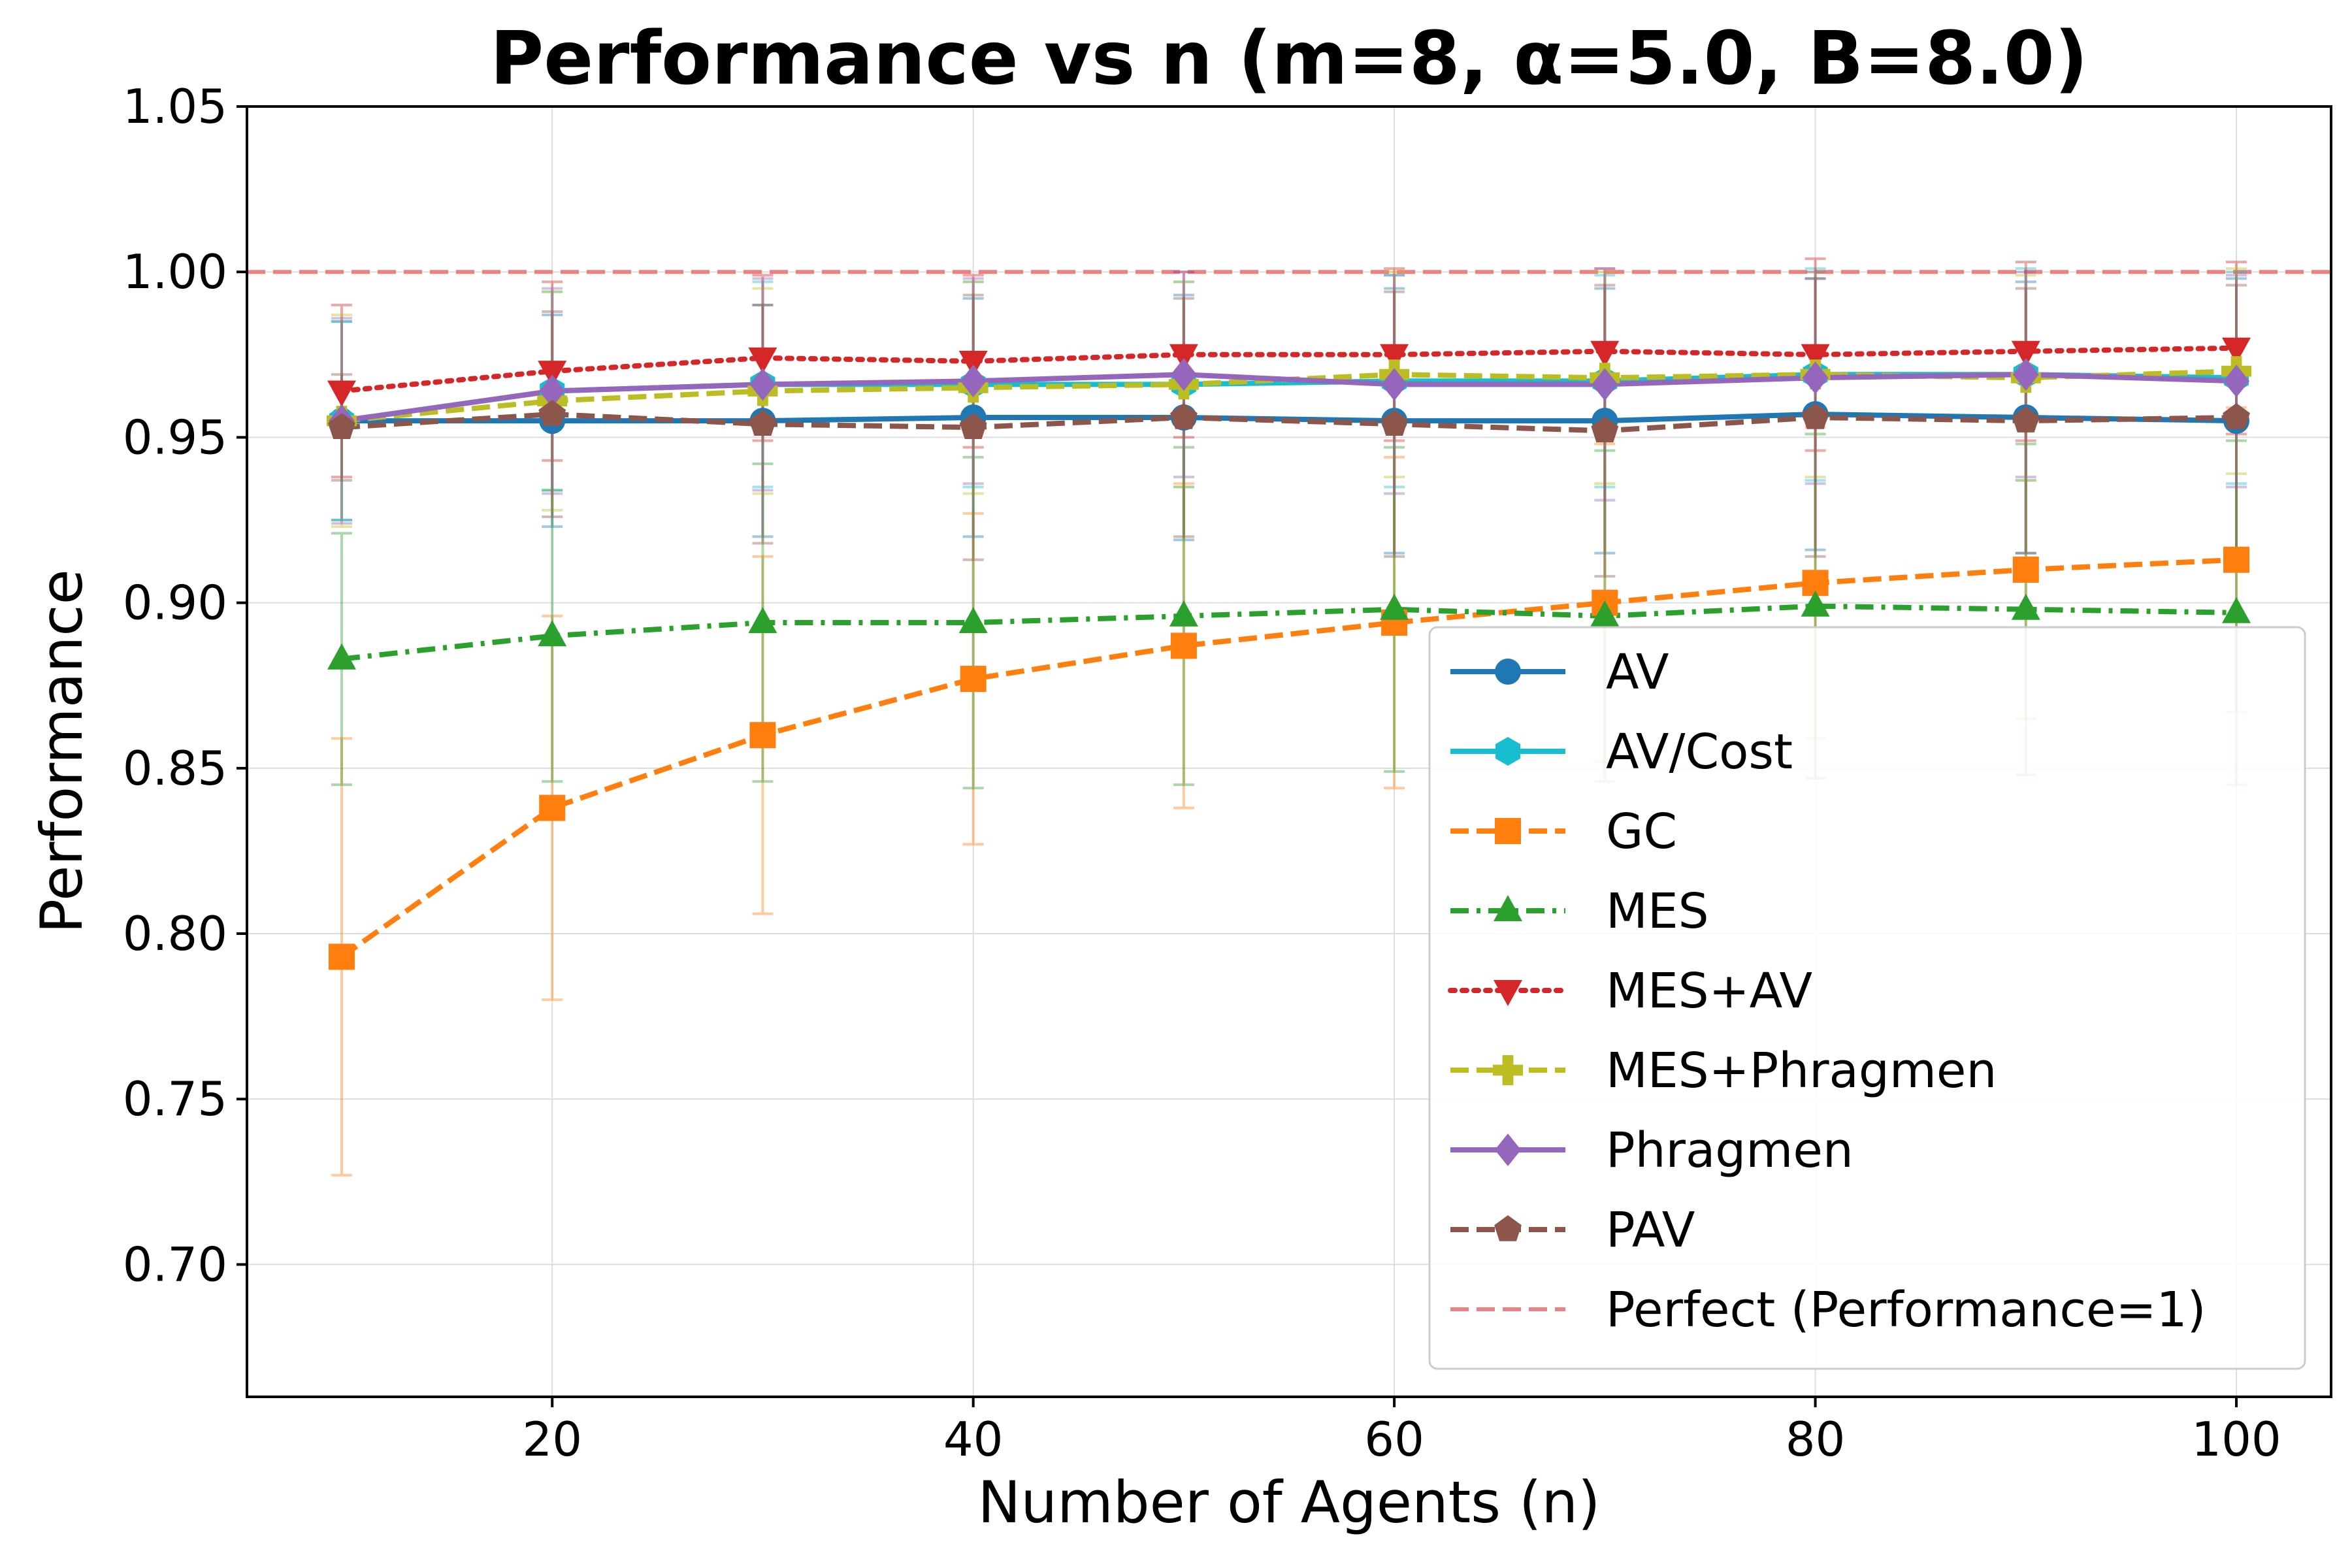 The width and height of the screenshot is (2352, 1568). What do you see at coordinates (1641, 832) in the screenshot?
I see `legend-label-gc: GC` at bounding box center [1641, 832].